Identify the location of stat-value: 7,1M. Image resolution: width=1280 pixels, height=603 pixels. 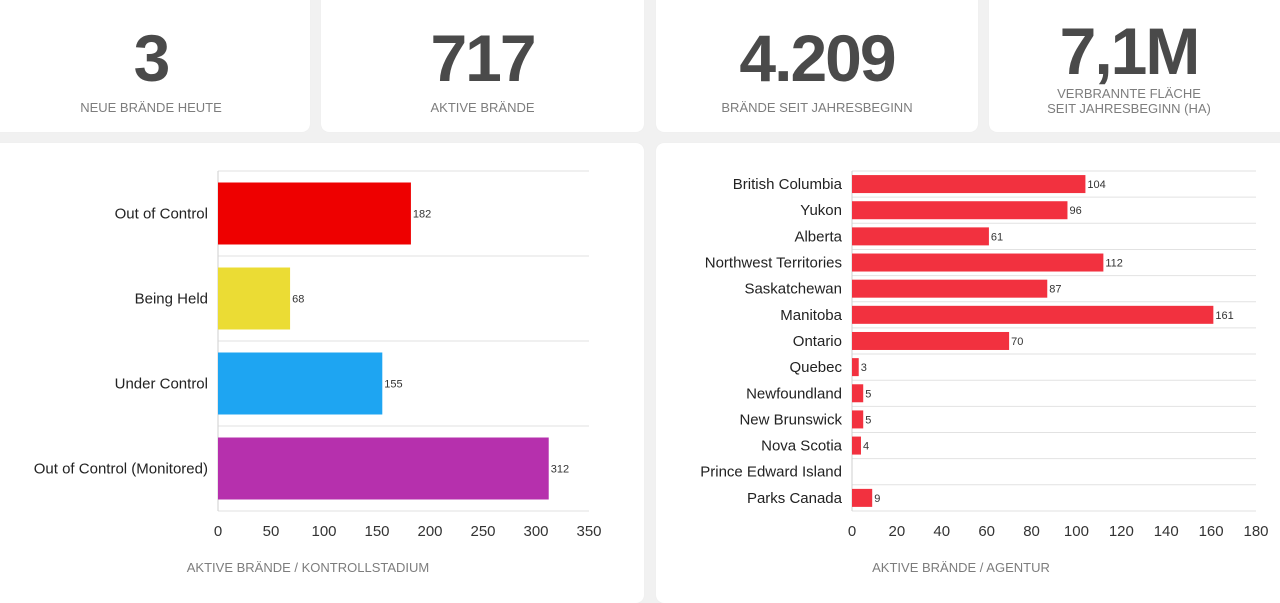
(1130, 51).